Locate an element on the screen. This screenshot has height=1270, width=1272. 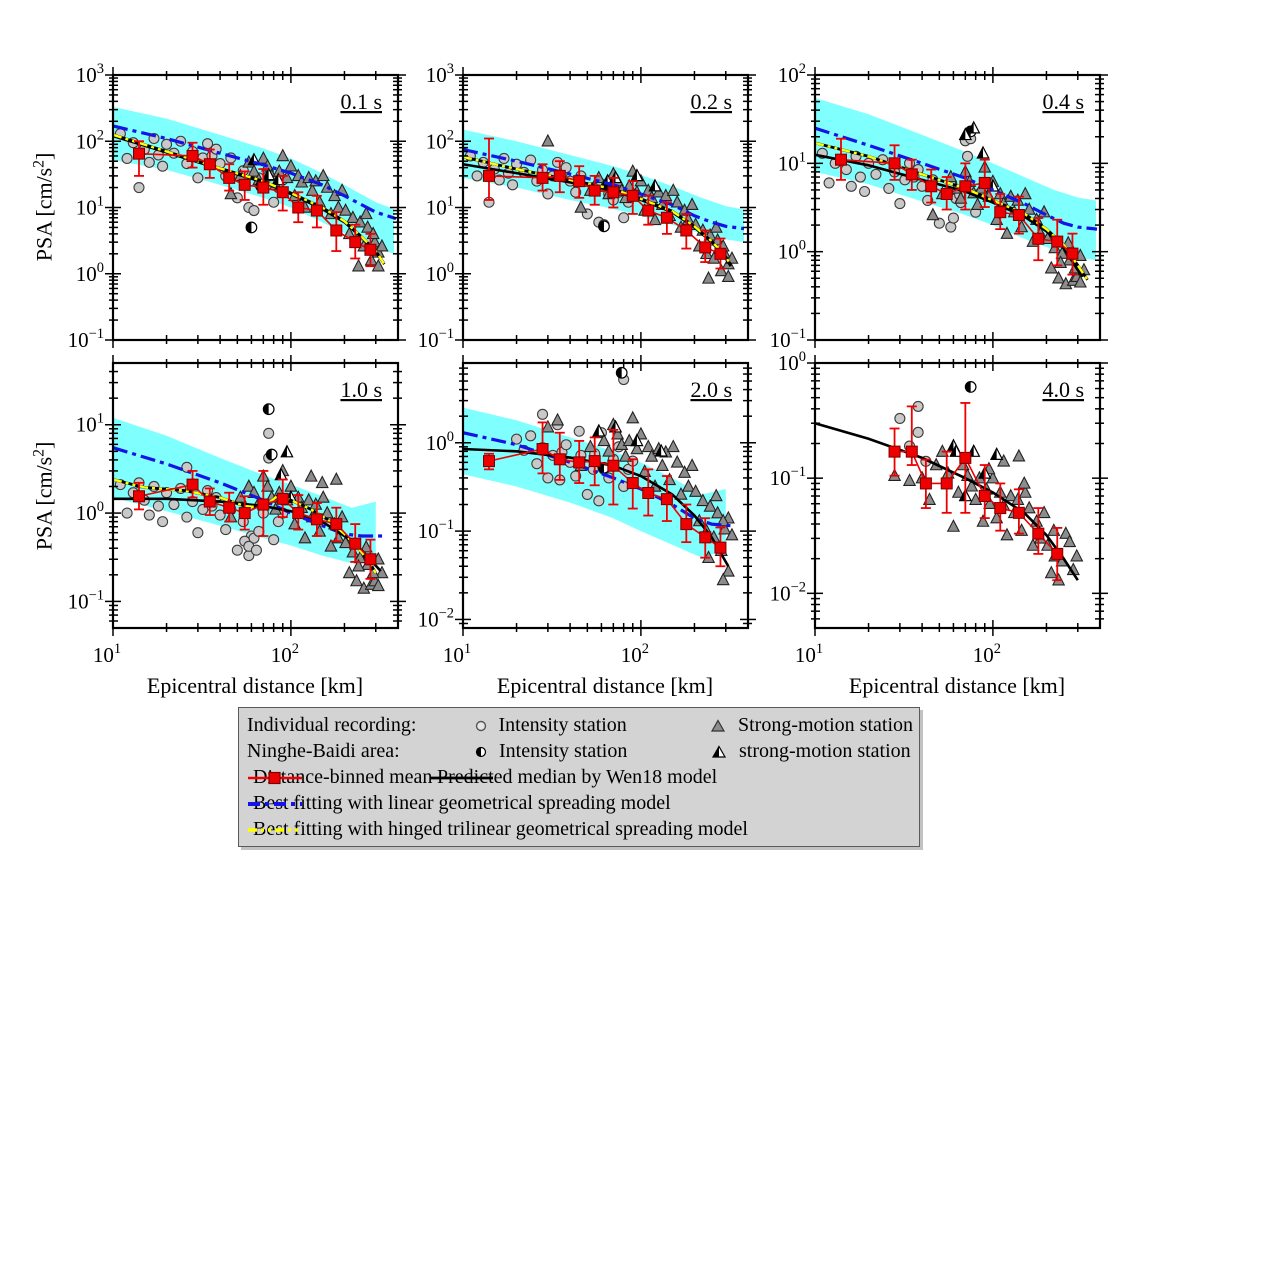
scatter-points is located at coordinates (601, 208).